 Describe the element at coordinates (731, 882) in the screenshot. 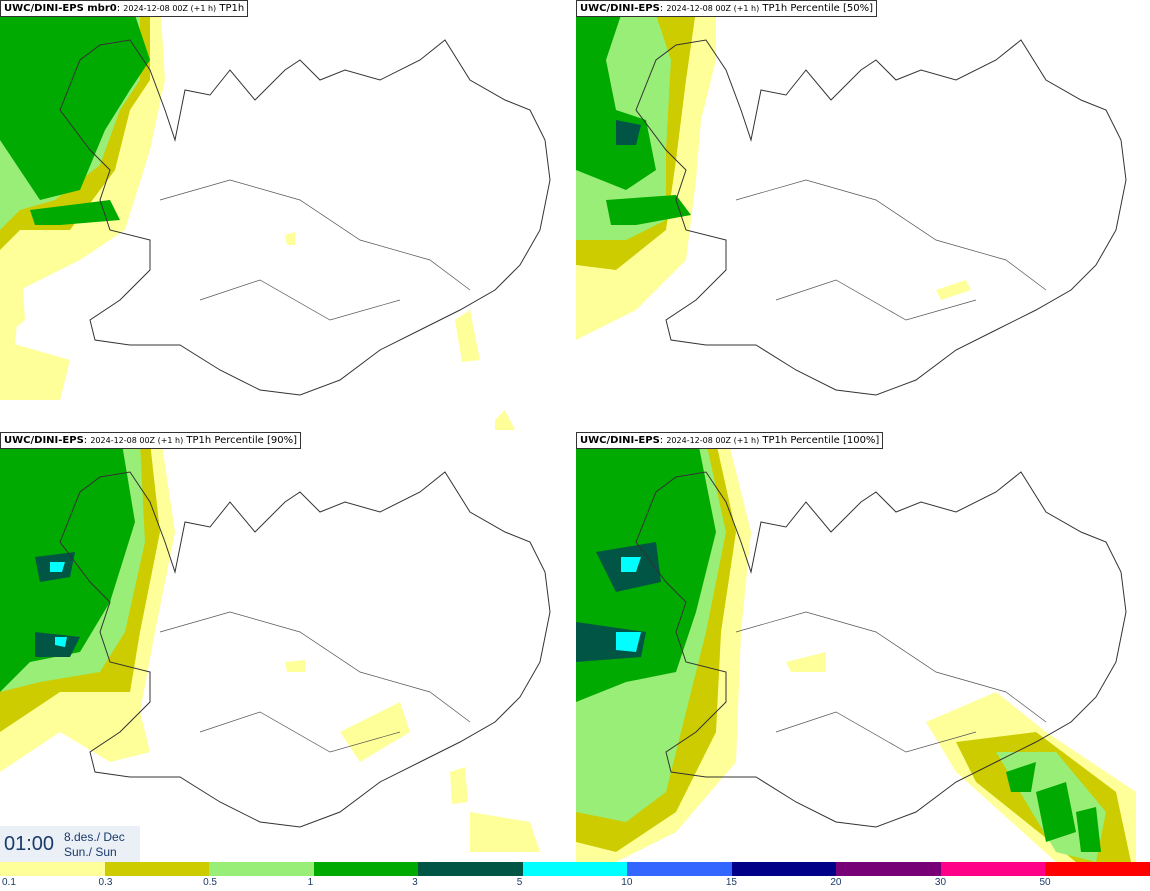

I see `legend-tick-label: 15` at that location.